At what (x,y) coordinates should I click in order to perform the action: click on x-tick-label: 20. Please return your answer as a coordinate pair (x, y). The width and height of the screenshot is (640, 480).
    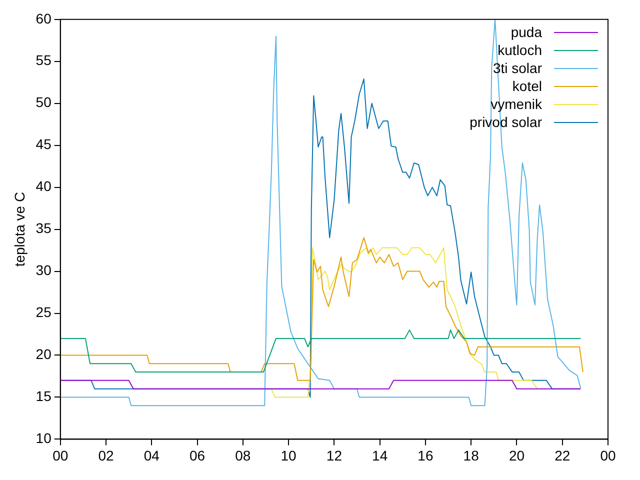
    Looking at the image, I should click on (516, 455).